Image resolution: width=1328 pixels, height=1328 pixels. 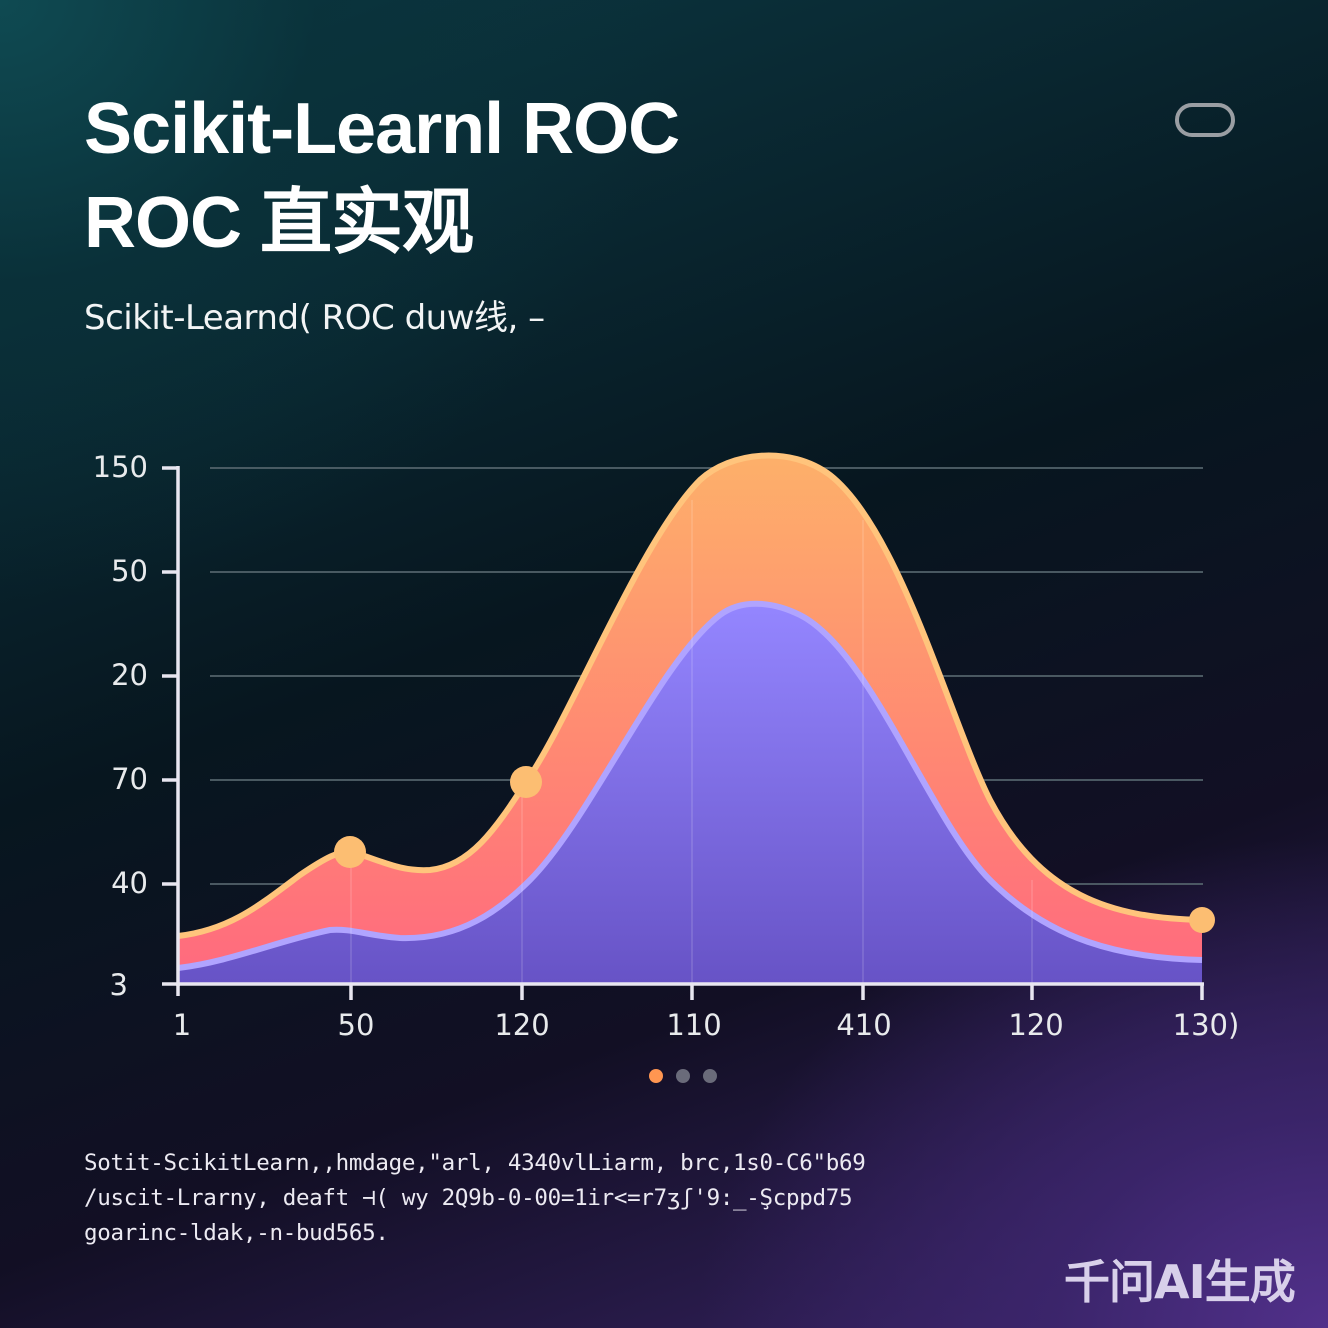 I want to click on pagination-dots, so click(x=683, y=1076).